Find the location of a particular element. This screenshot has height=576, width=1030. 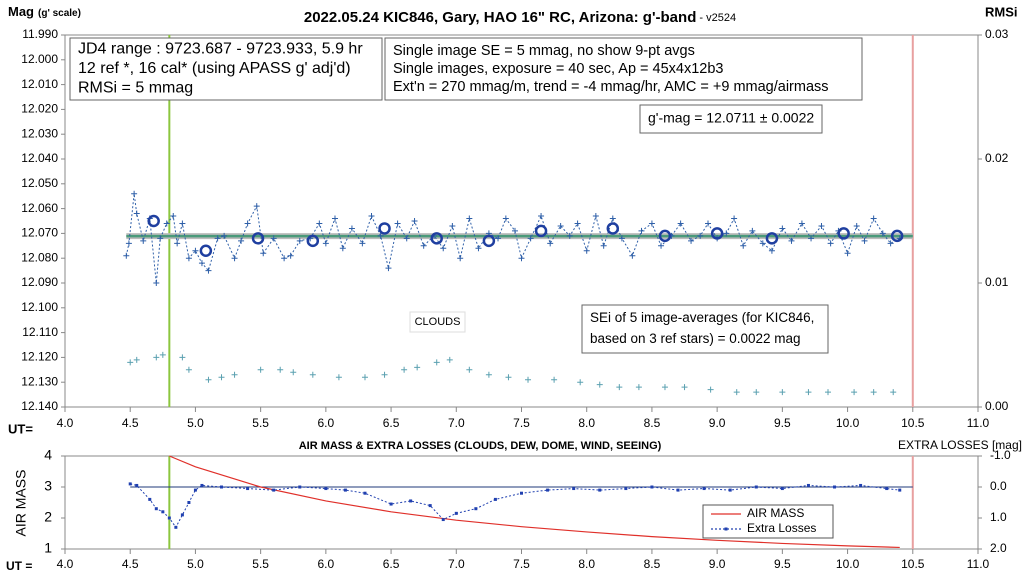

y2-axis-label: EXTRA LOSSES [mag] is located at coordinates (960, 445).